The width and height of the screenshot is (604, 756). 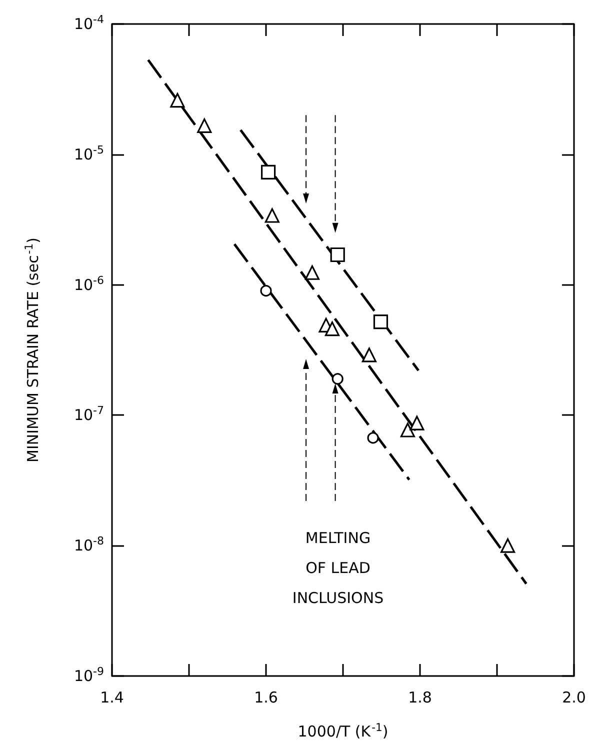 What do you see at coordinates (89, 153) in the screenshot?
I see `y-tick-label: 10$^{-5}$` at bounding box center [89, 153].